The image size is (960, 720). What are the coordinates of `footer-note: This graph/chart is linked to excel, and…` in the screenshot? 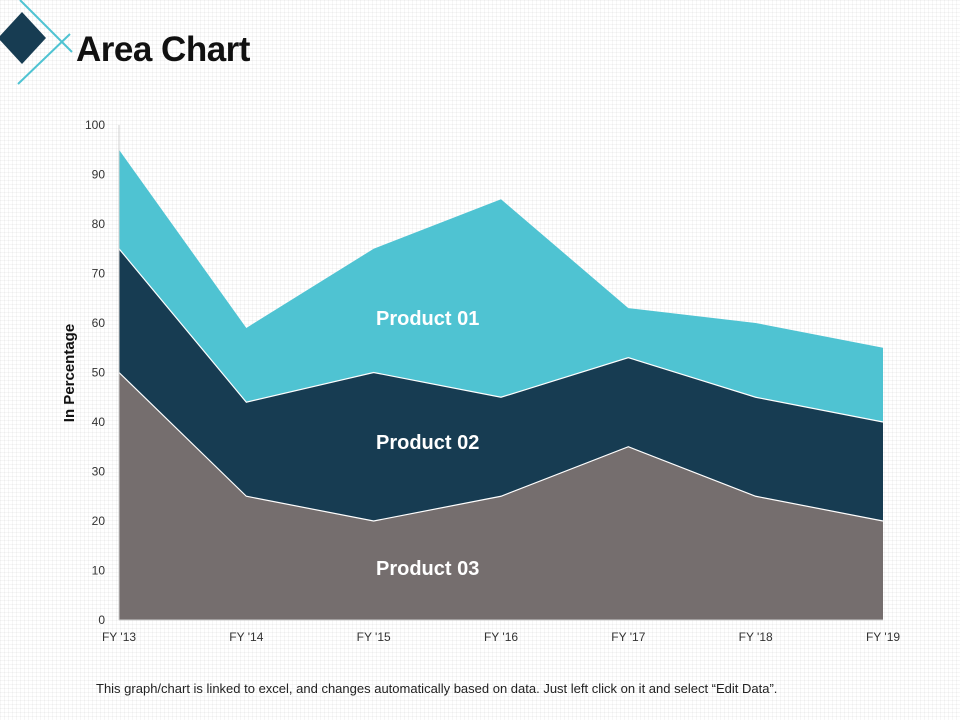 It's located at (437, 688).